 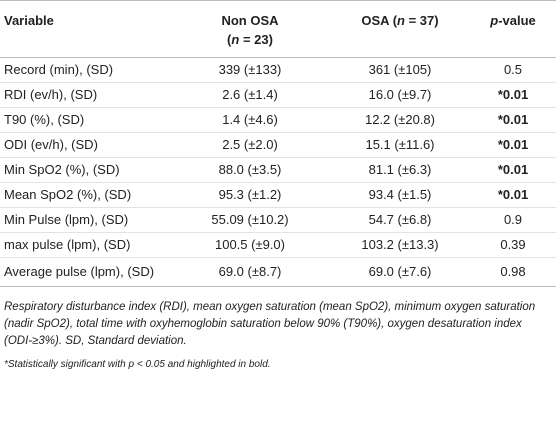 What do you see at coordinates (400, 220) in the screenshot?
I see `value-cell: 54.7 (±6.8)` at bounding box center [400, 220].